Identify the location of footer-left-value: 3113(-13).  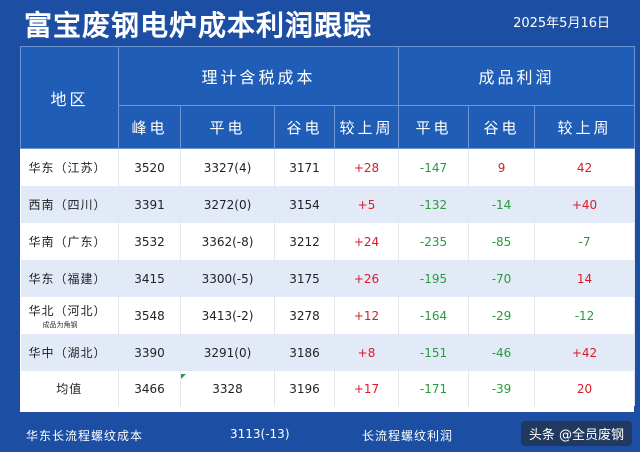
(260, 434).